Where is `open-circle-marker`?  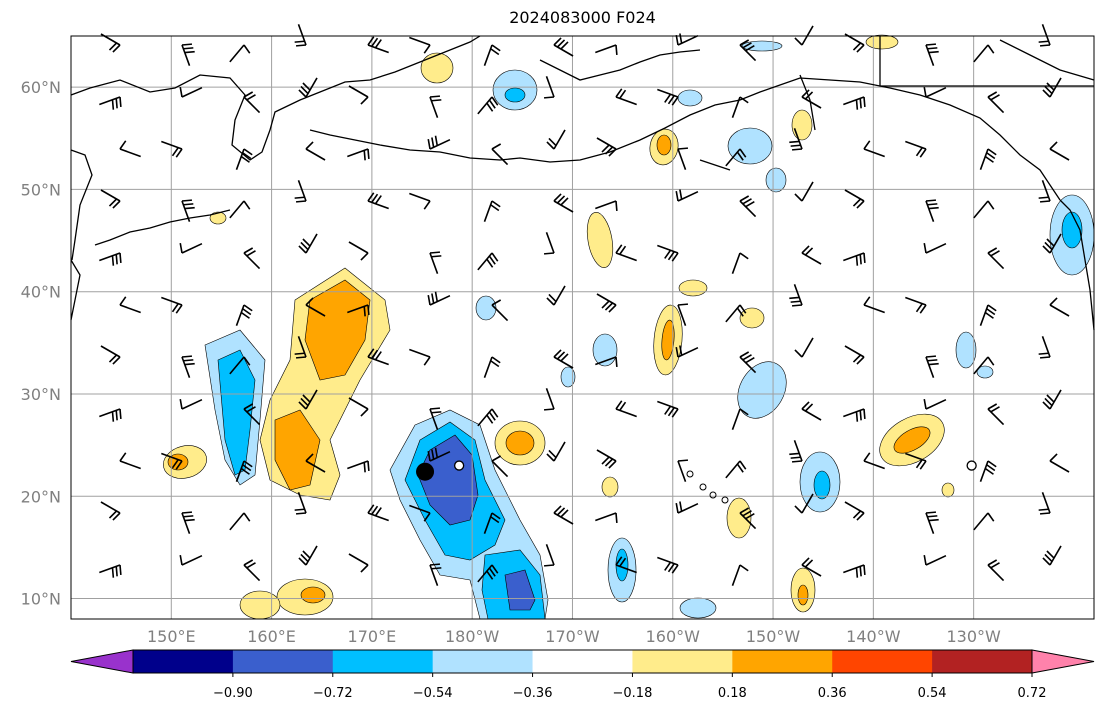 open-circle-marker is located at coordinates (971, 465).